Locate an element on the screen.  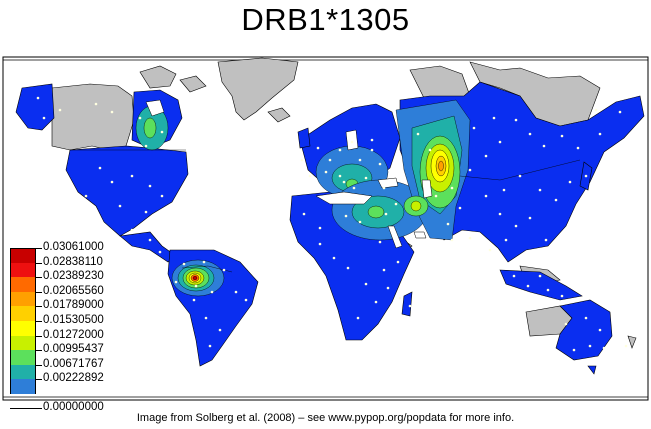
legend-label: 0.00995437 is located at coordinates (73, 349).